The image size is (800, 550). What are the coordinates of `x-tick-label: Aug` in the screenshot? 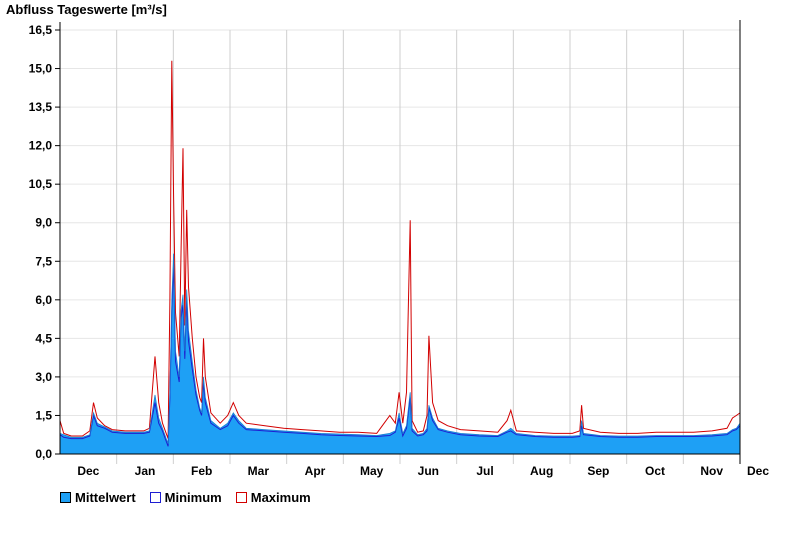 It's located at (541, 471).